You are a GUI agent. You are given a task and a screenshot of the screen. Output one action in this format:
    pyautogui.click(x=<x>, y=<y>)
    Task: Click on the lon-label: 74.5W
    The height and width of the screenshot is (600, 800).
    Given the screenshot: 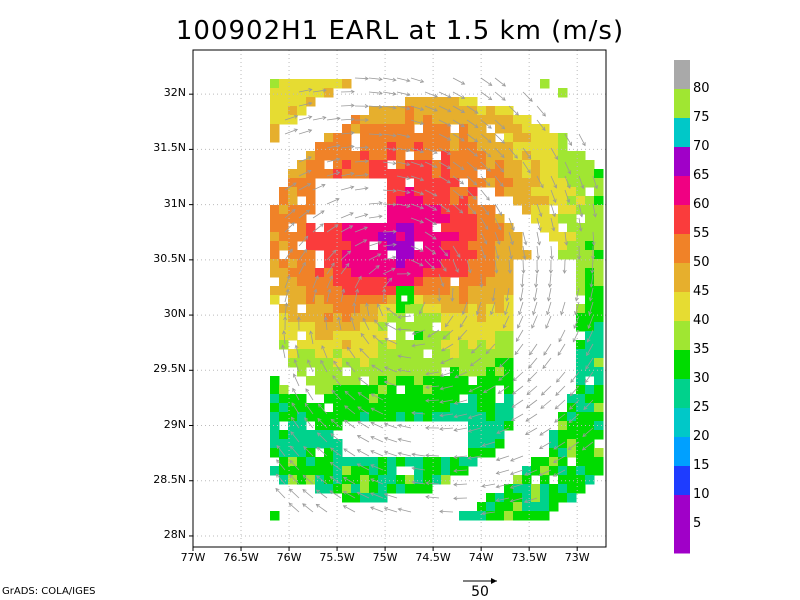 What is the action you would take?
    pyautogui.click(x=433, y=557)
    